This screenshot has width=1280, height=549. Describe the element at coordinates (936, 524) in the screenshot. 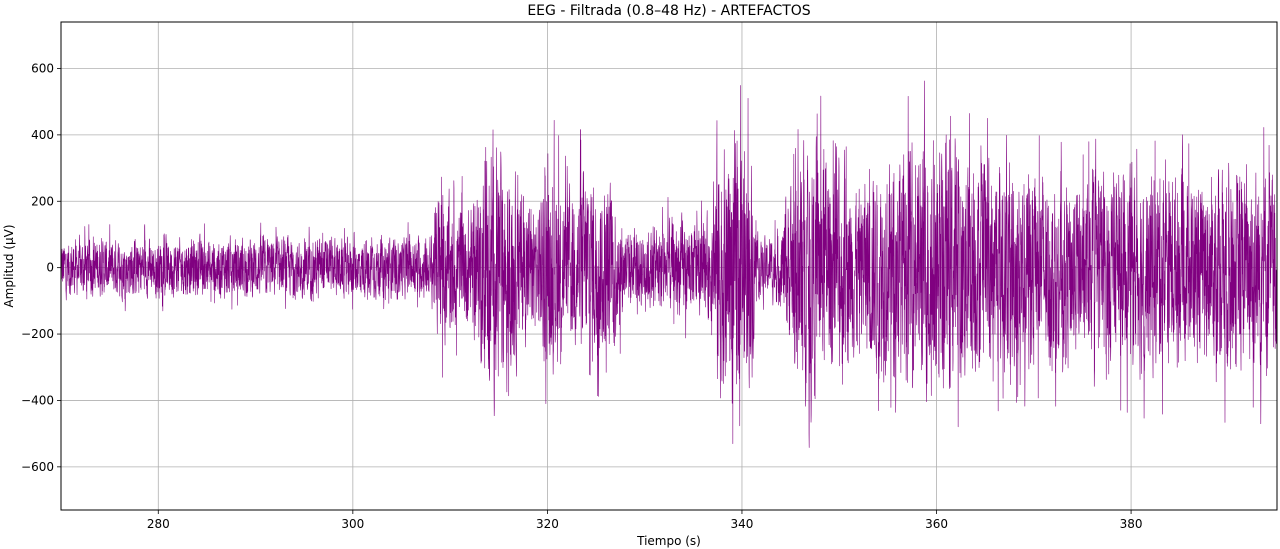

I see `x-tick-label: 360` at that location.